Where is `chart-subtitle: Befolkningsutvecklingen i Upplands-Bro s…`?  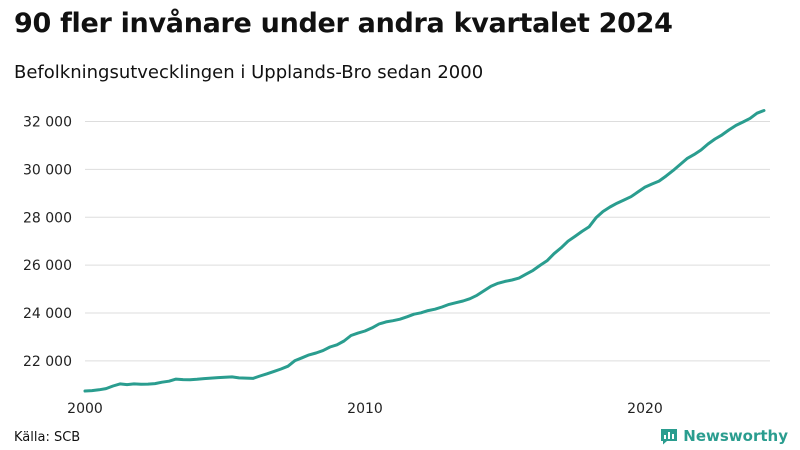 chart-subtitle: Befolkningsutvecklingen i Upplands-Bro s… is located at coordinates (249, 72).